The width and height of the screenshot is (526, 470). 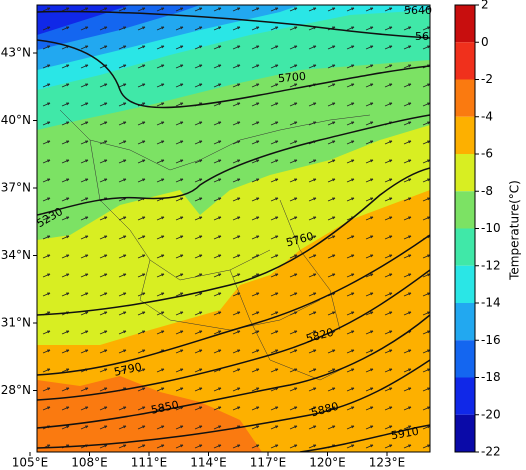 What do you see at coordinates (149, 463) in the screenshot?
I see `lon-label: 111°E` at bounding box center [149, 463].